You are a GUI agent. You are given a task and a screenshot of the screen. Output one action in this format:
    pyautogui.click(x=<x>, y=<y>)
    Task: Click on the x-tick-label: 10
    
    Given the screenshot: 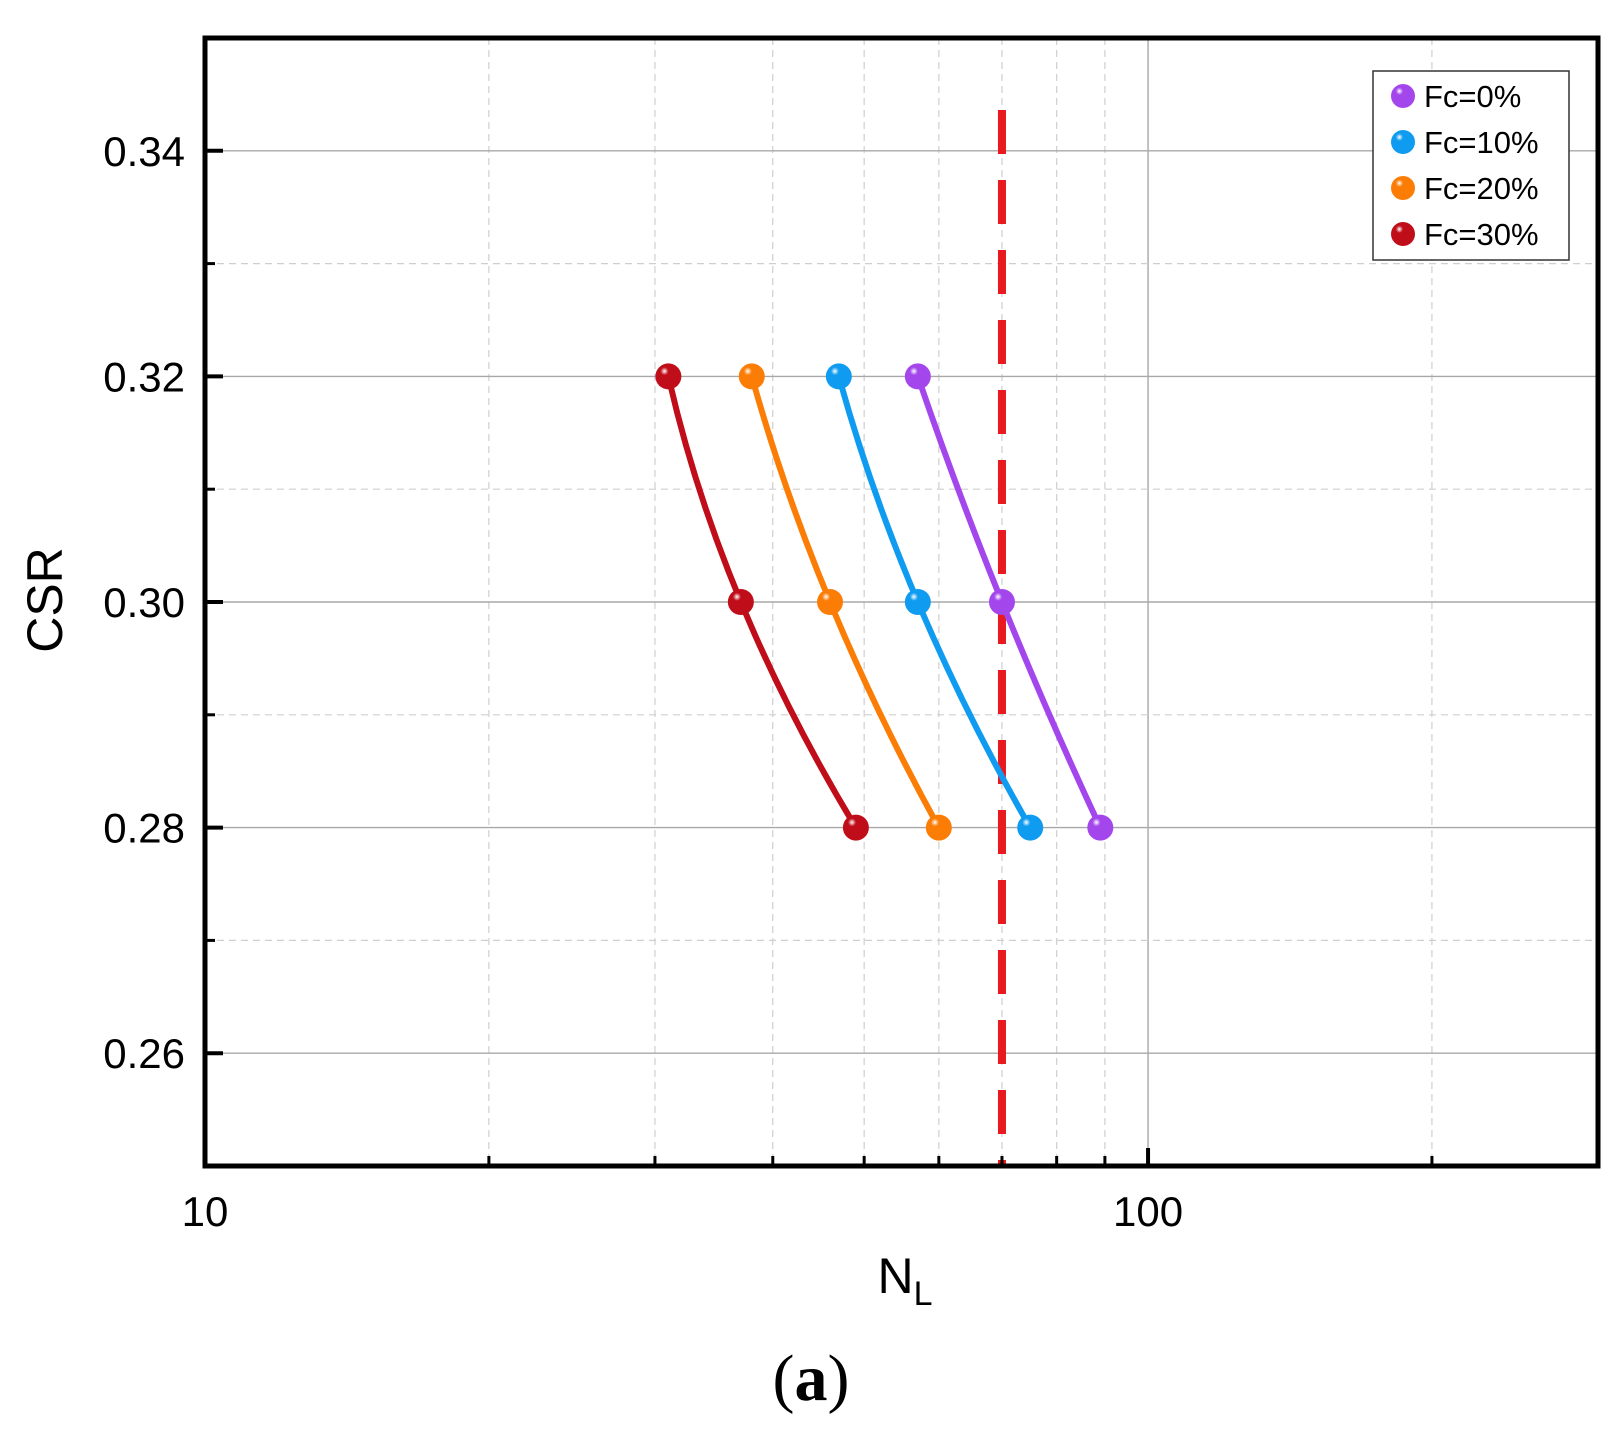 What is the action you would take?
    pyautogui.click(x=205, y=1211)
    